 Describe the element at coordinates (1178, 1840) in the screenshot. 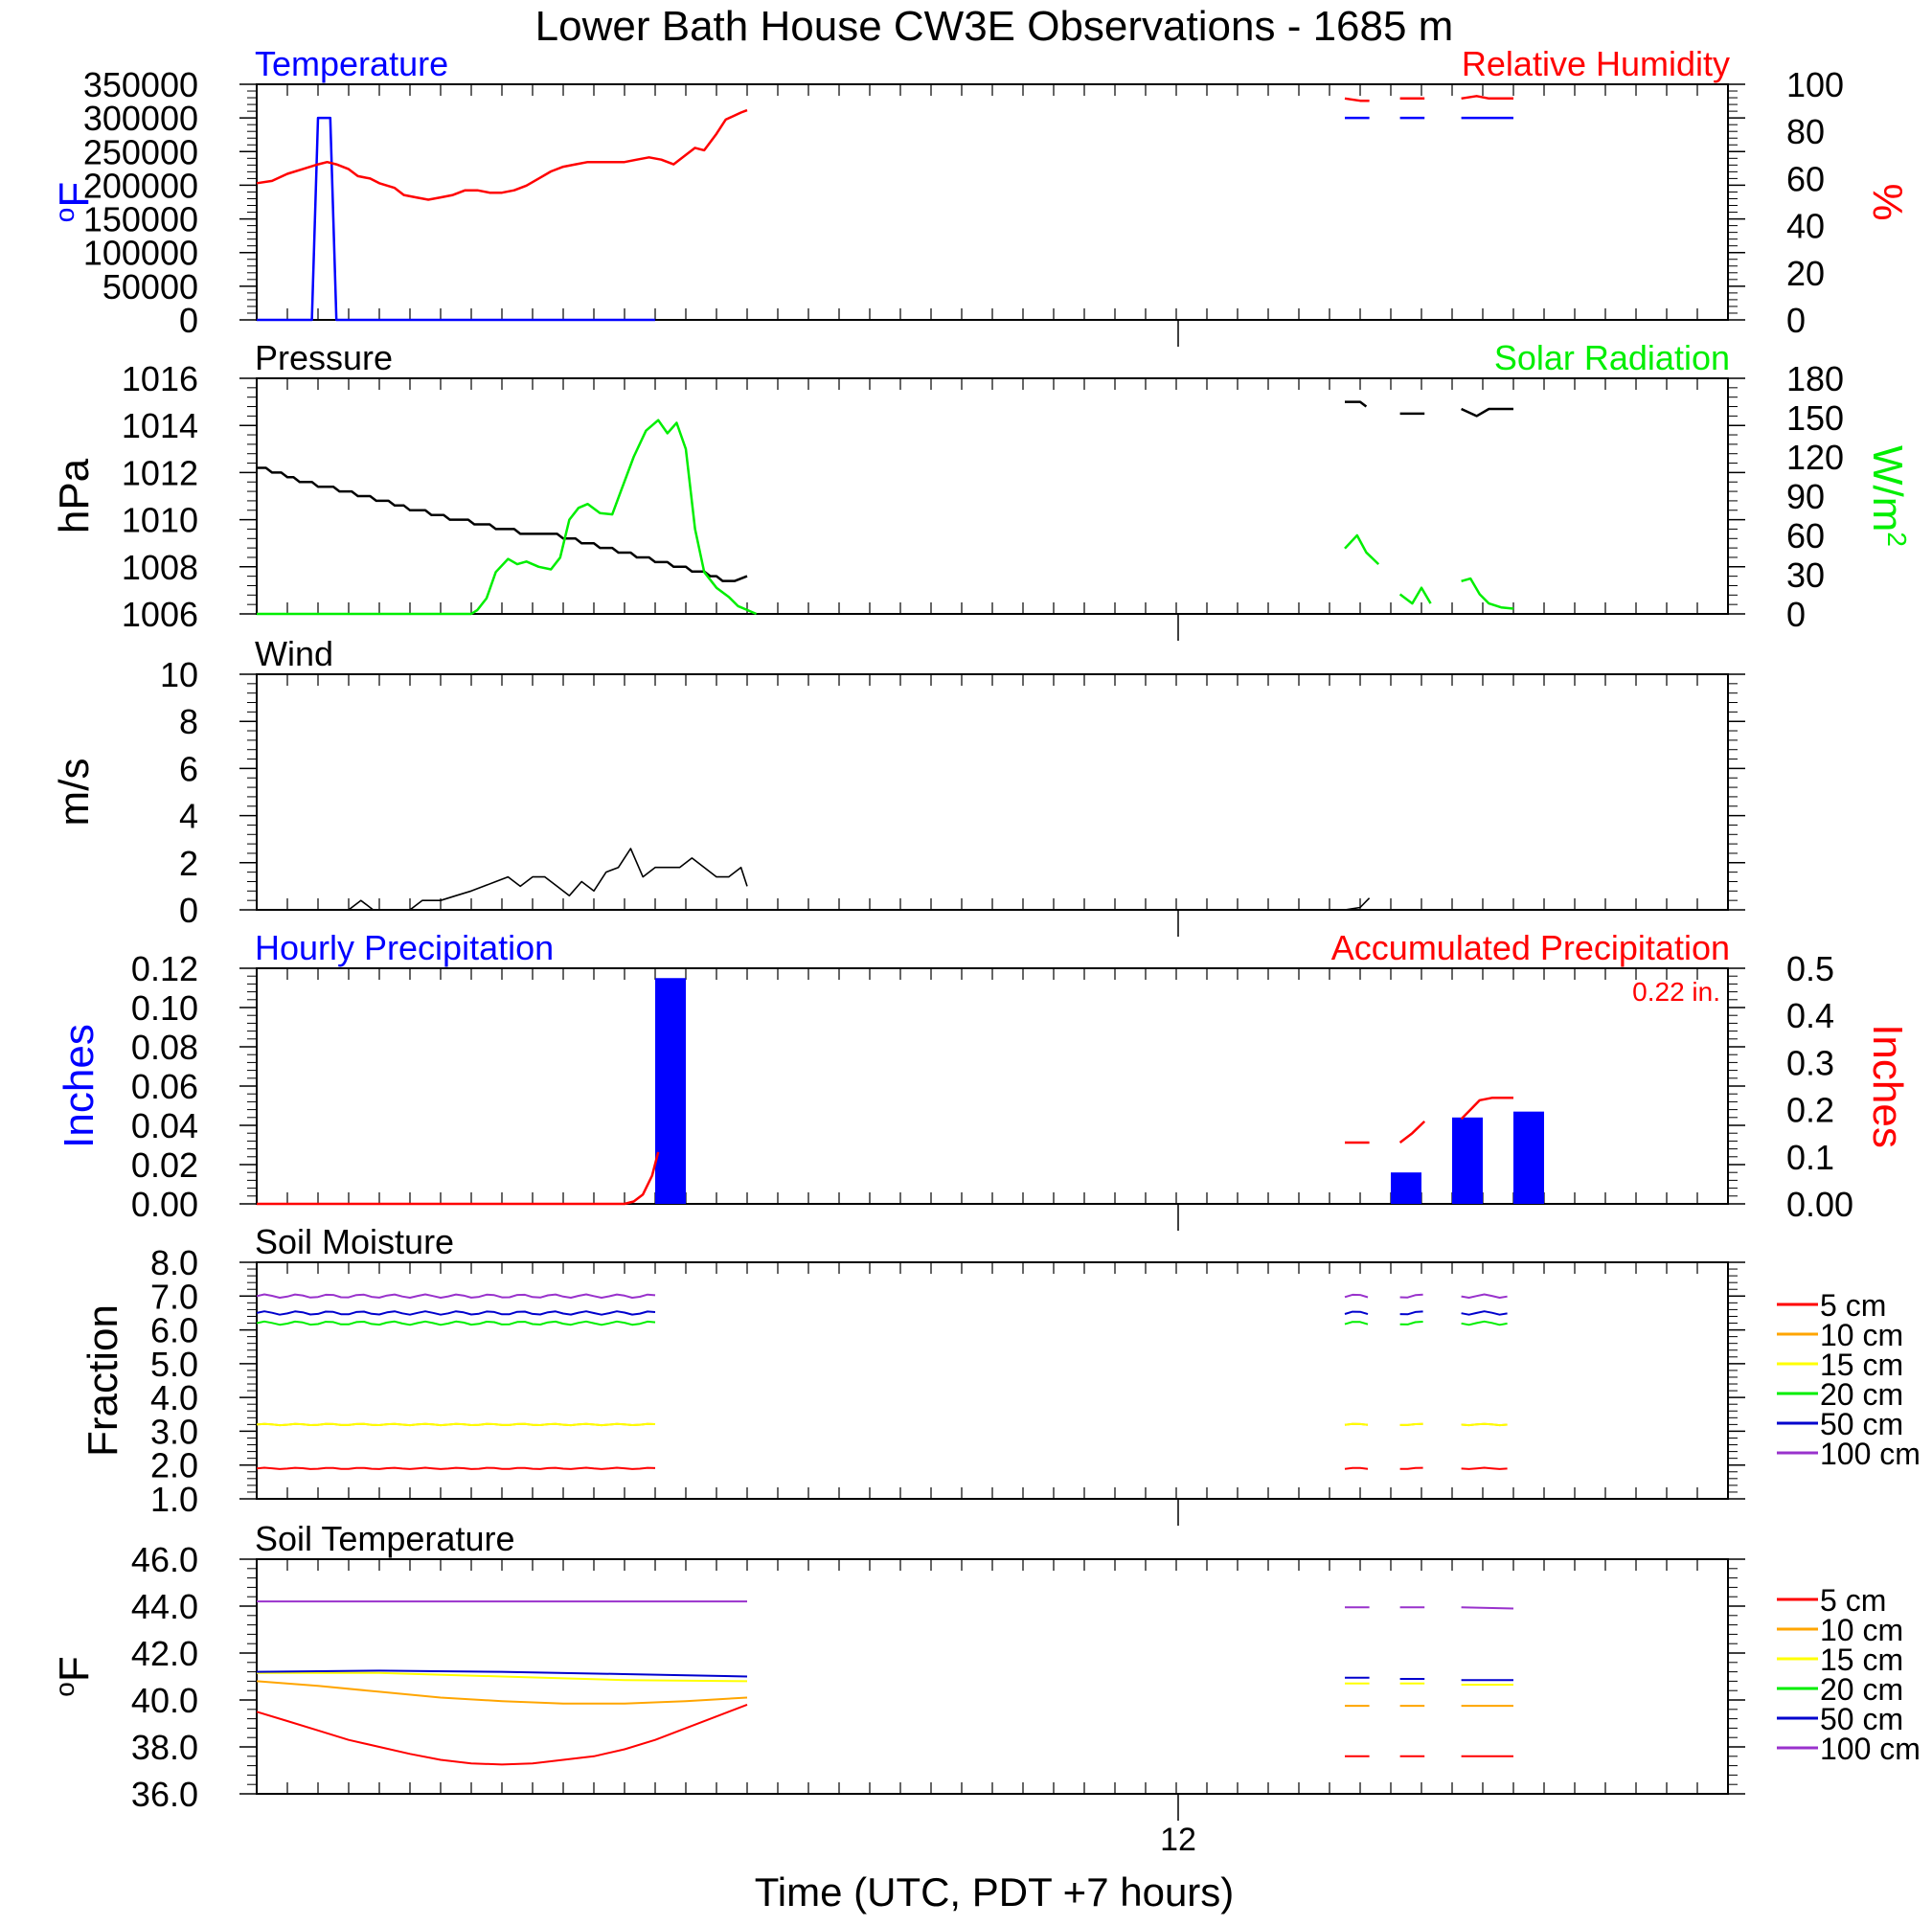

I see `x-tick-label: 12` at that location.